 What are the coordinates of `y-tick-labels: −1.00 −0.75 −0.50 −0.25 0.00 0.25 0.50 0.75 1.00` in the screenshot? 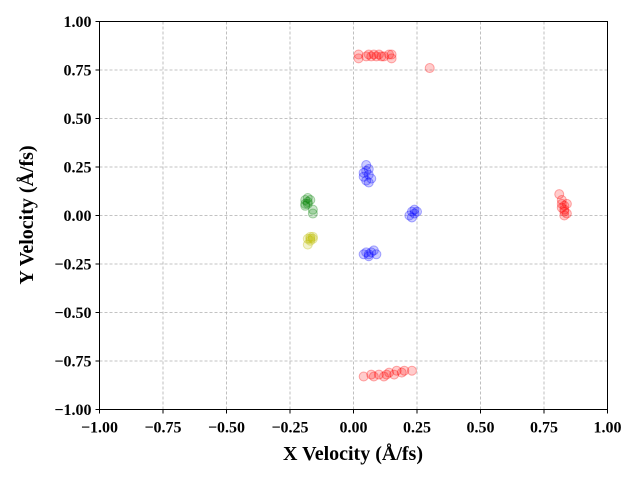 It's located at (72, 216).